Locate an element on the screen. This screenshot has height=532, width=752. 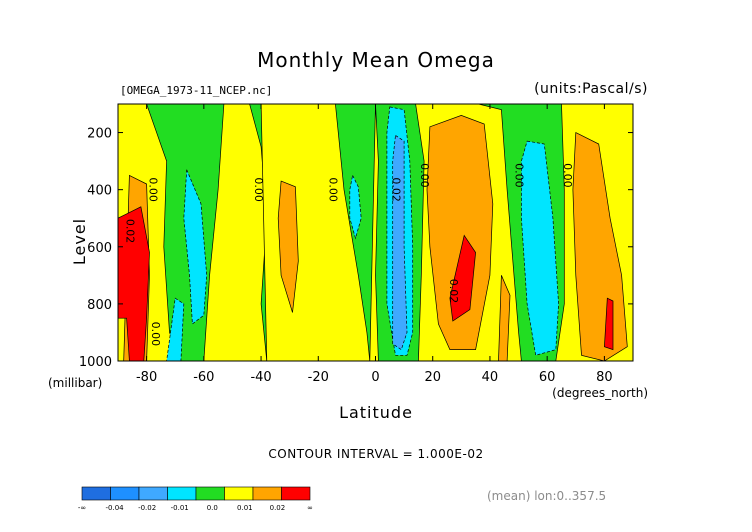
y-unit-label: (millibar) is located at coordinates (75, 383).